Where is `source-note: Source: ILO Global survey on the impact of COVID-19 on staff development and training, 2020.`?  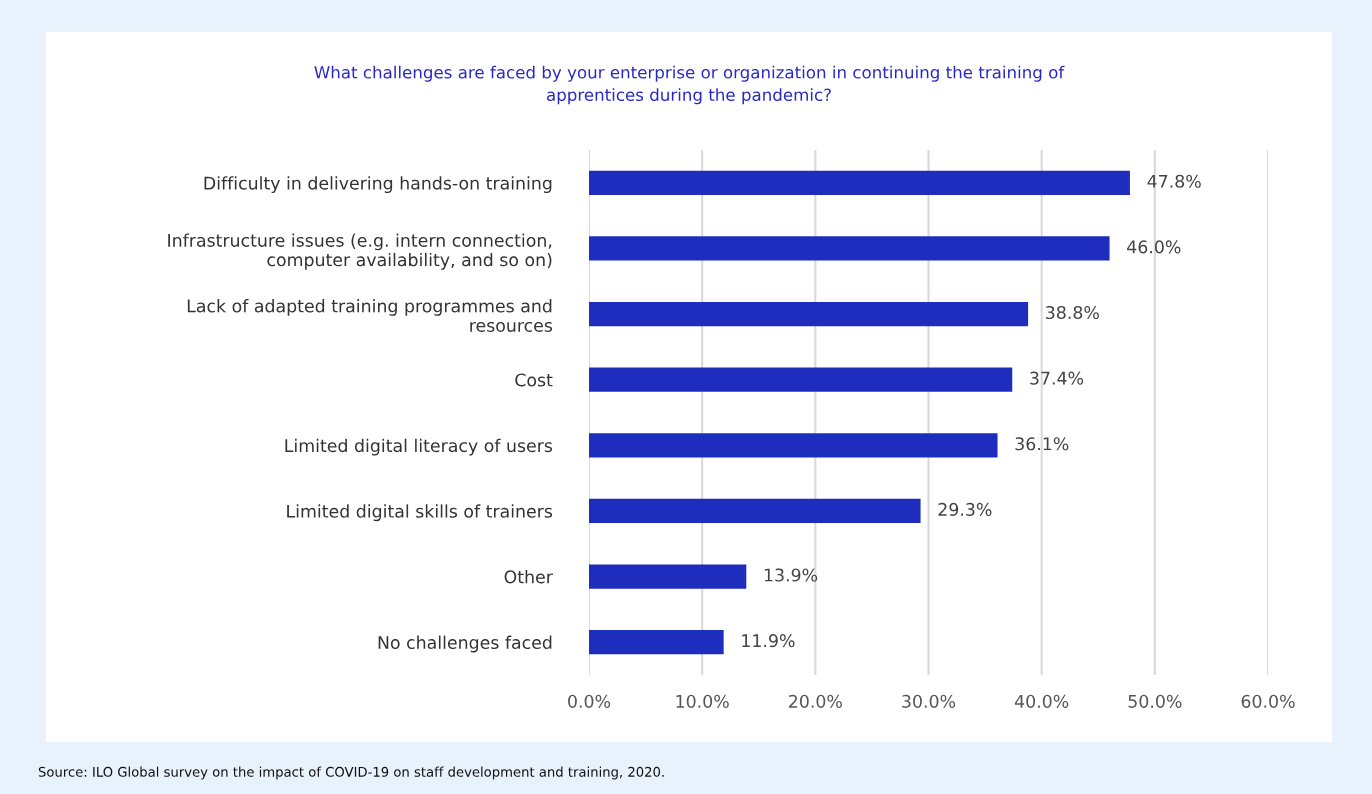 source-note: Source: ILO Global survey on the impact of COVID-19 on staff development and training, 2020. is located at coordinates (351, 773).